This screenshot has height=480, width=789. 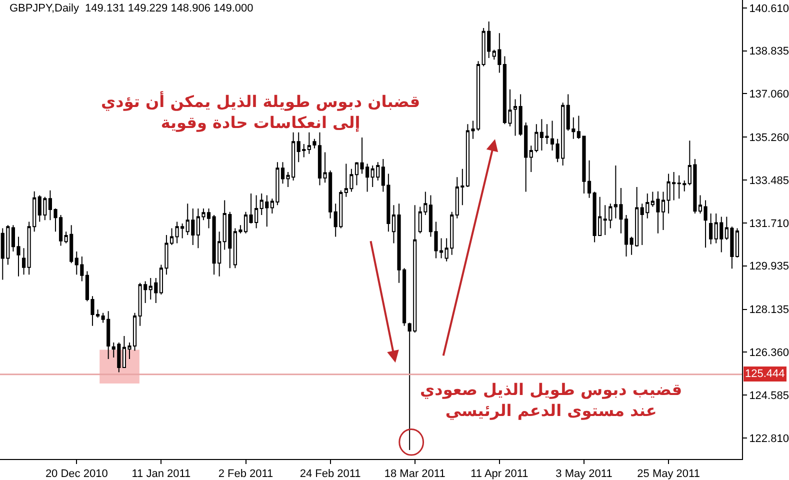 I want to click on y-tick-label: 124.585, so click(x=769, y=396).